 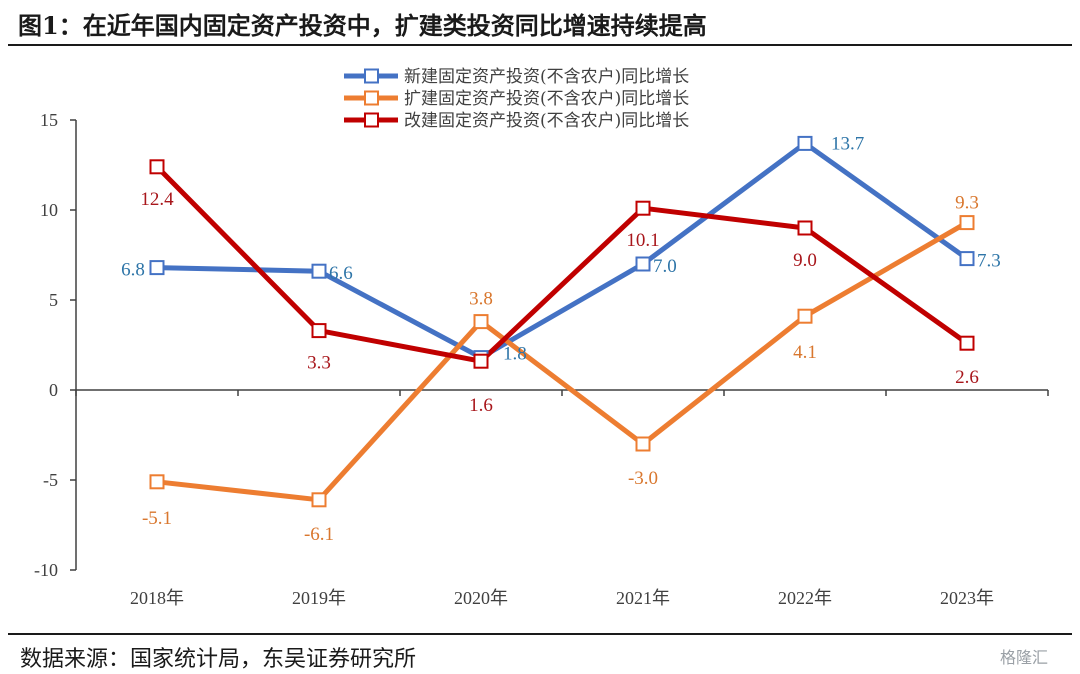 What do you see at coordinates (546, 77) in the screenshot?
I see `legend-label-1: 新建固定资产投资(不含农户)同比增长` at bounding box center [546, 77].